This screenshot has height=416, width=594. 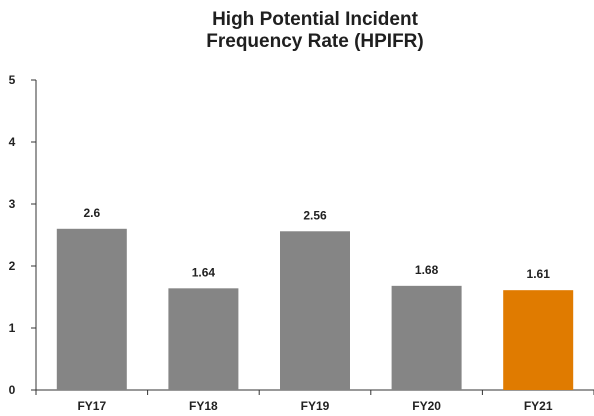 I want to click on x-tick-label: FY20, so click(x=426, y=406).